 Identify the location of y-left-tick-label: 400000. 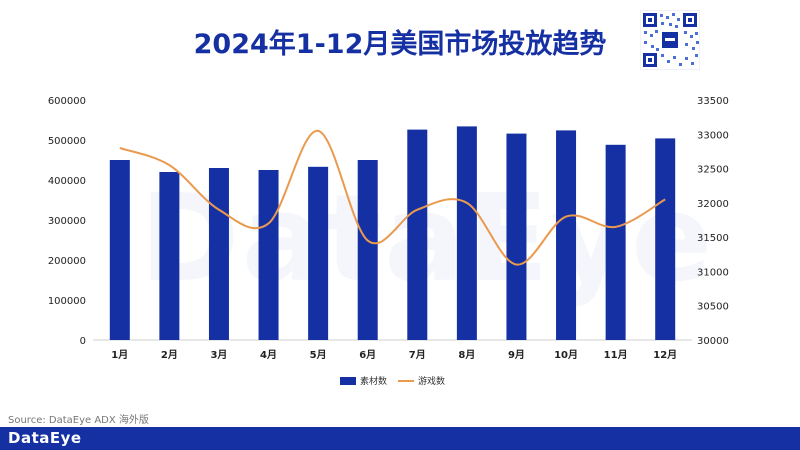
(67, 181).